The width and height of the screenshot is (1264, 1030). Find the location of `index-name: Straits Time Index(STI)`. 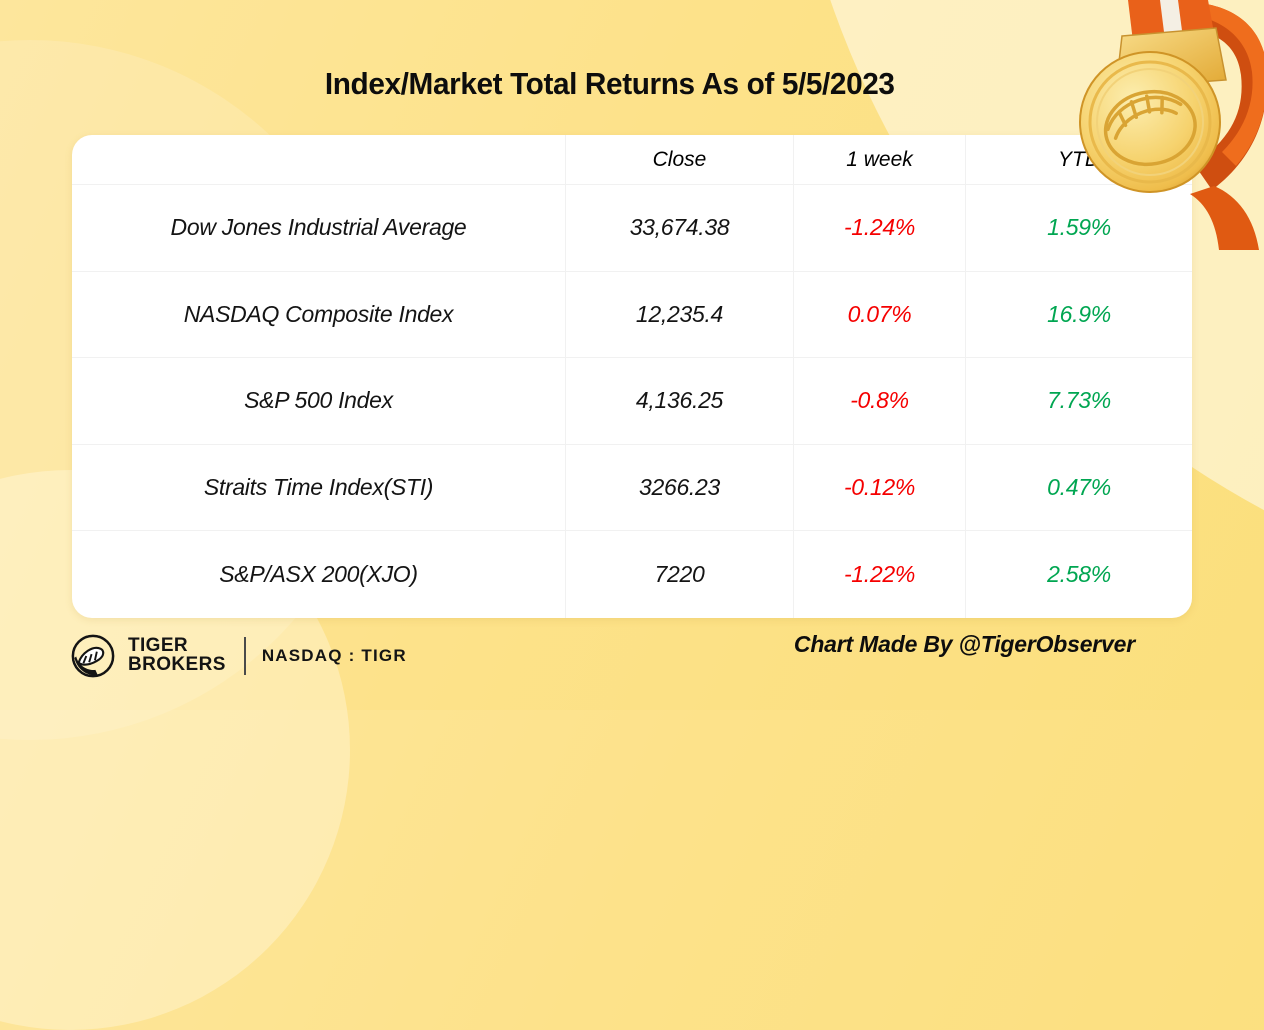

index-name: Straits Time Index(STI) is located at coordinates (319, 488).